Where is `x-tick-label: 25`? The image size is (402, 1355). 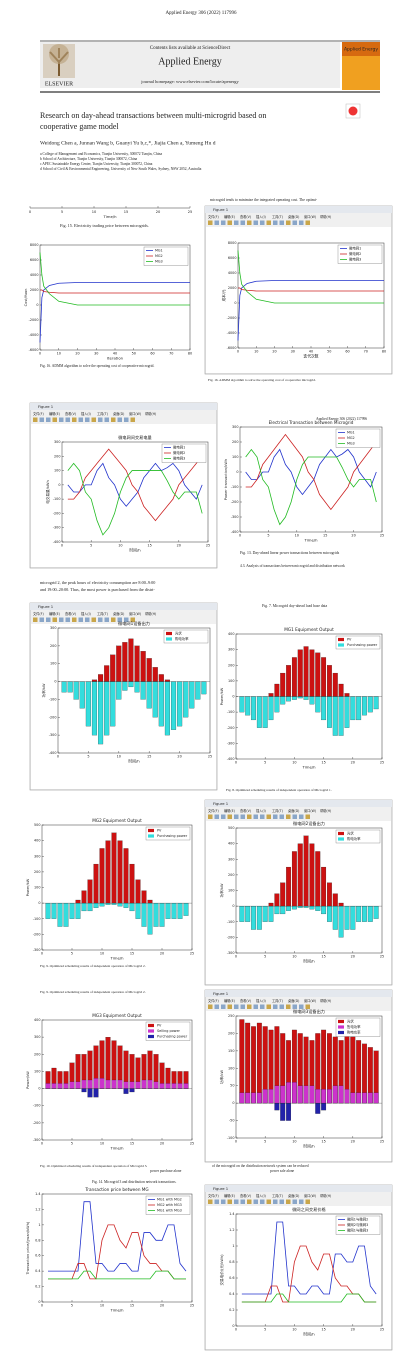
x-tick-label: 25 is located at coordinates (210, 757).